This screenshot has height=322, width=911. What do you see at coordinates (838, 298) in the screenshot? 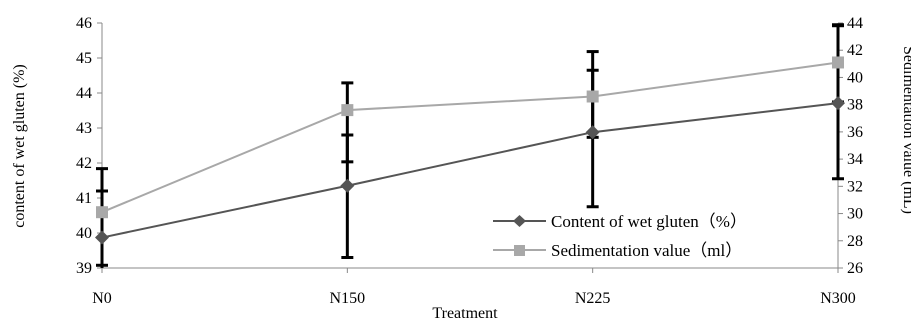
I see `x-tick-label: N300` at bounding box center [838, 298].